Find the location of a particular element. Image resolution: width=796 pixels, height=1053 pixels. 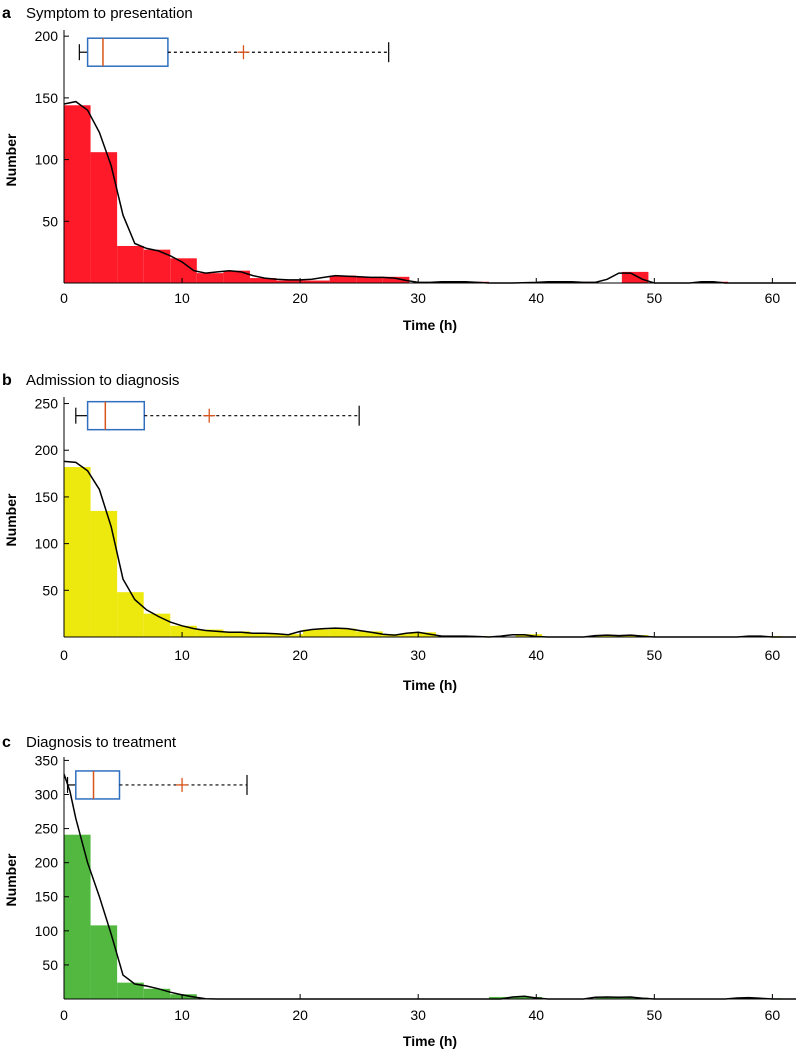

panel-title: Symptom to presentation is located at coordinates (109, 13).